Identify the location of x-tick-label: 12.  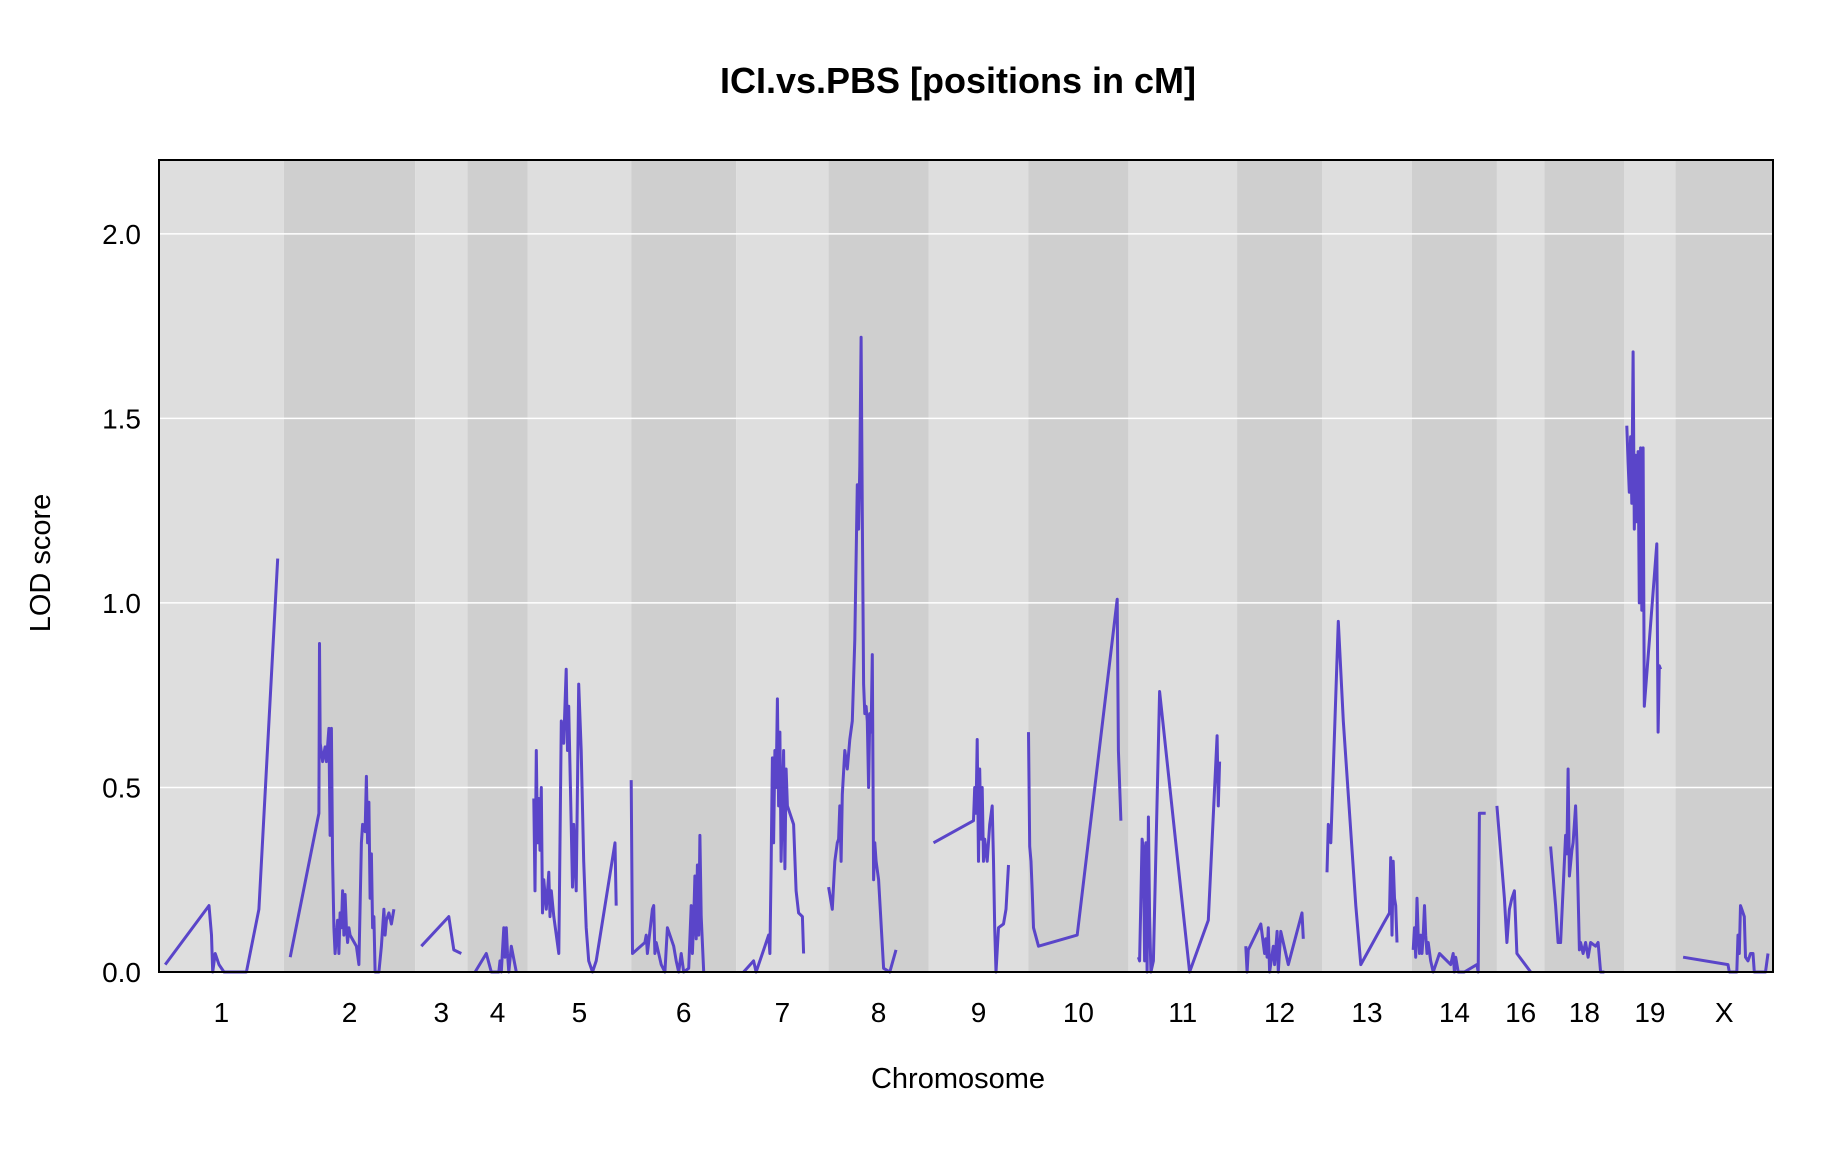
(1279, 1012).